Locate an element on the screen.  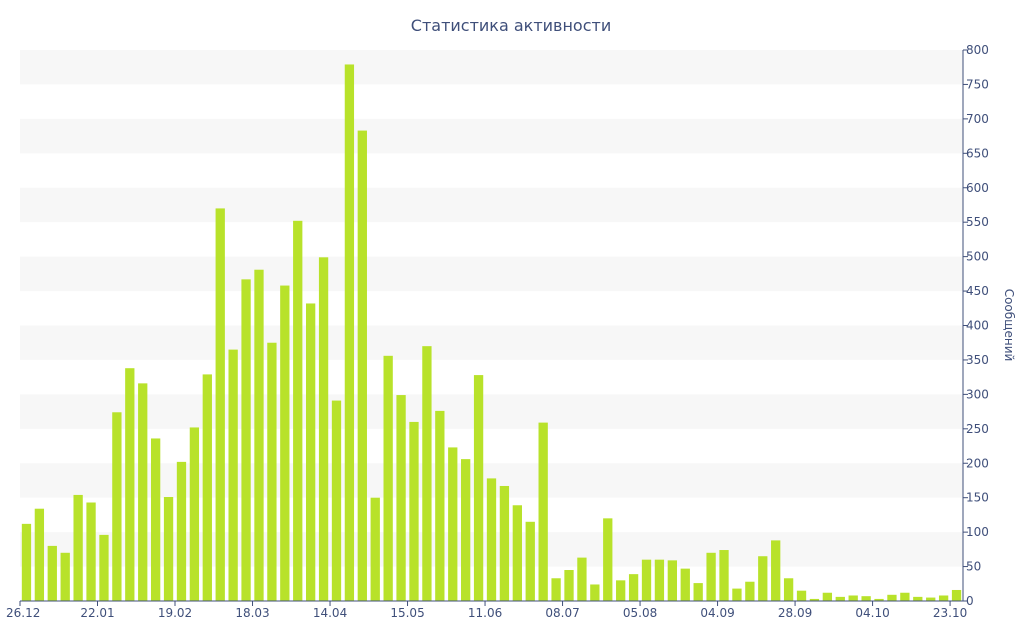
y-axis-label: Сообщений is located at coordinates (1009, 325).